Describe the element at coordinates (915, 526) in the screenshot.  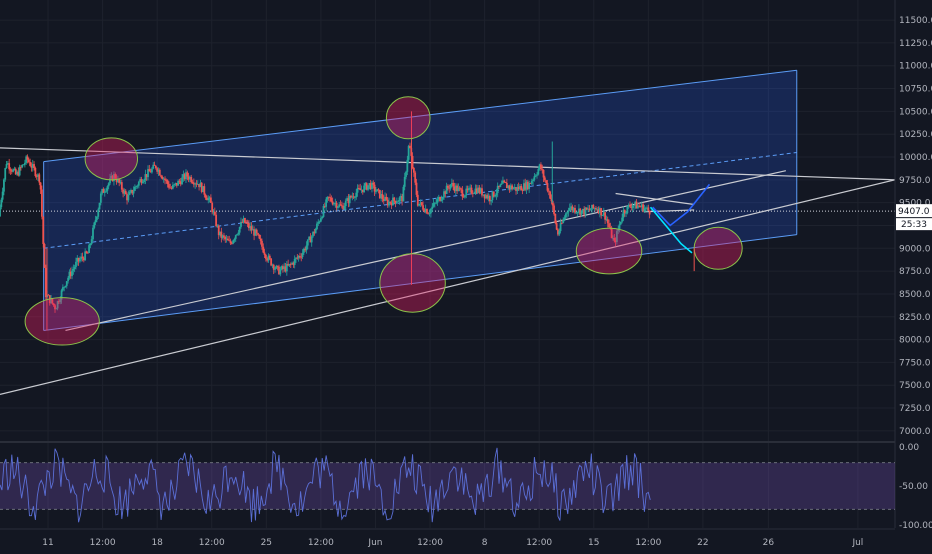
I see `rsi-tick-label: -100.00` at that location.